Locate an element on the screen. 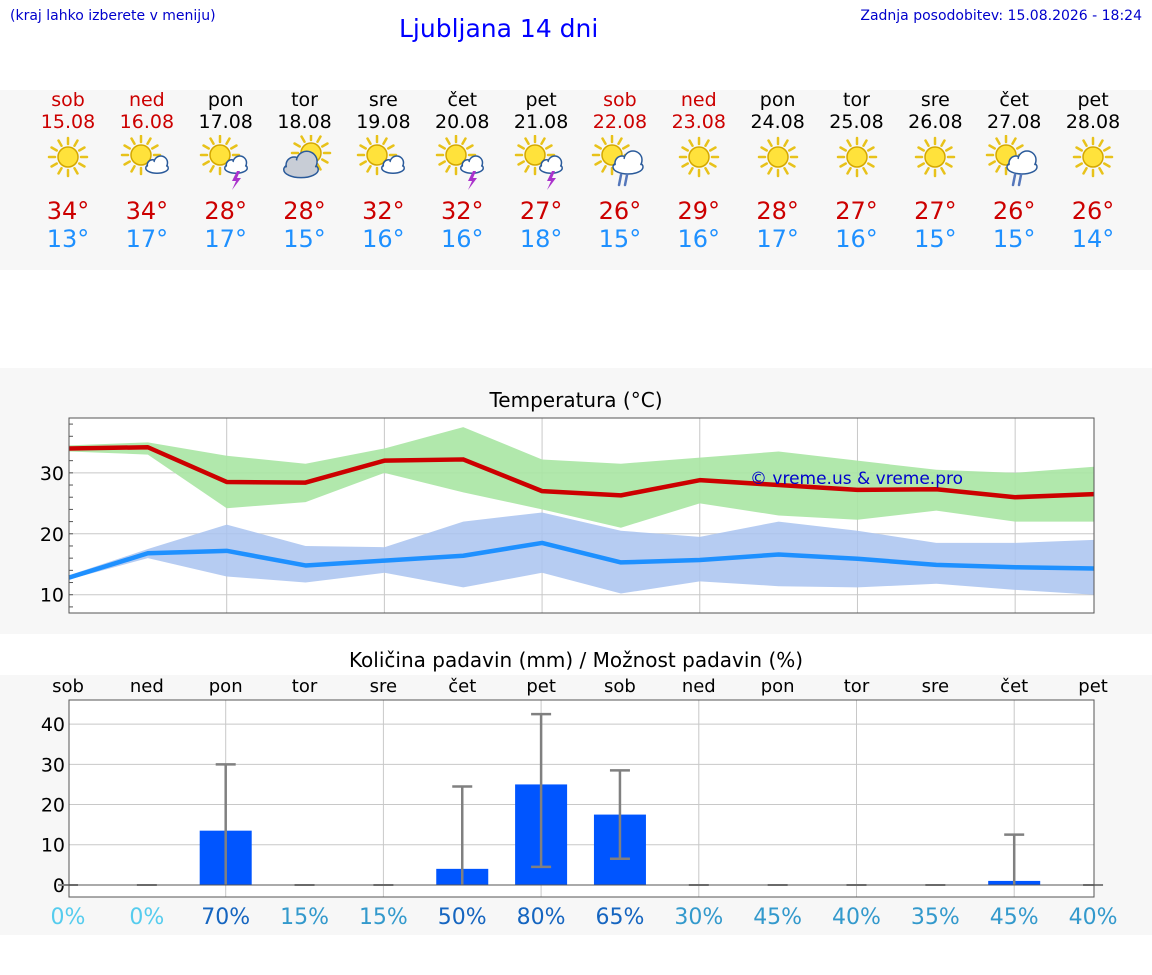  watermark: © vreme.us & vreme.pro is located at coordinates (856, 479).